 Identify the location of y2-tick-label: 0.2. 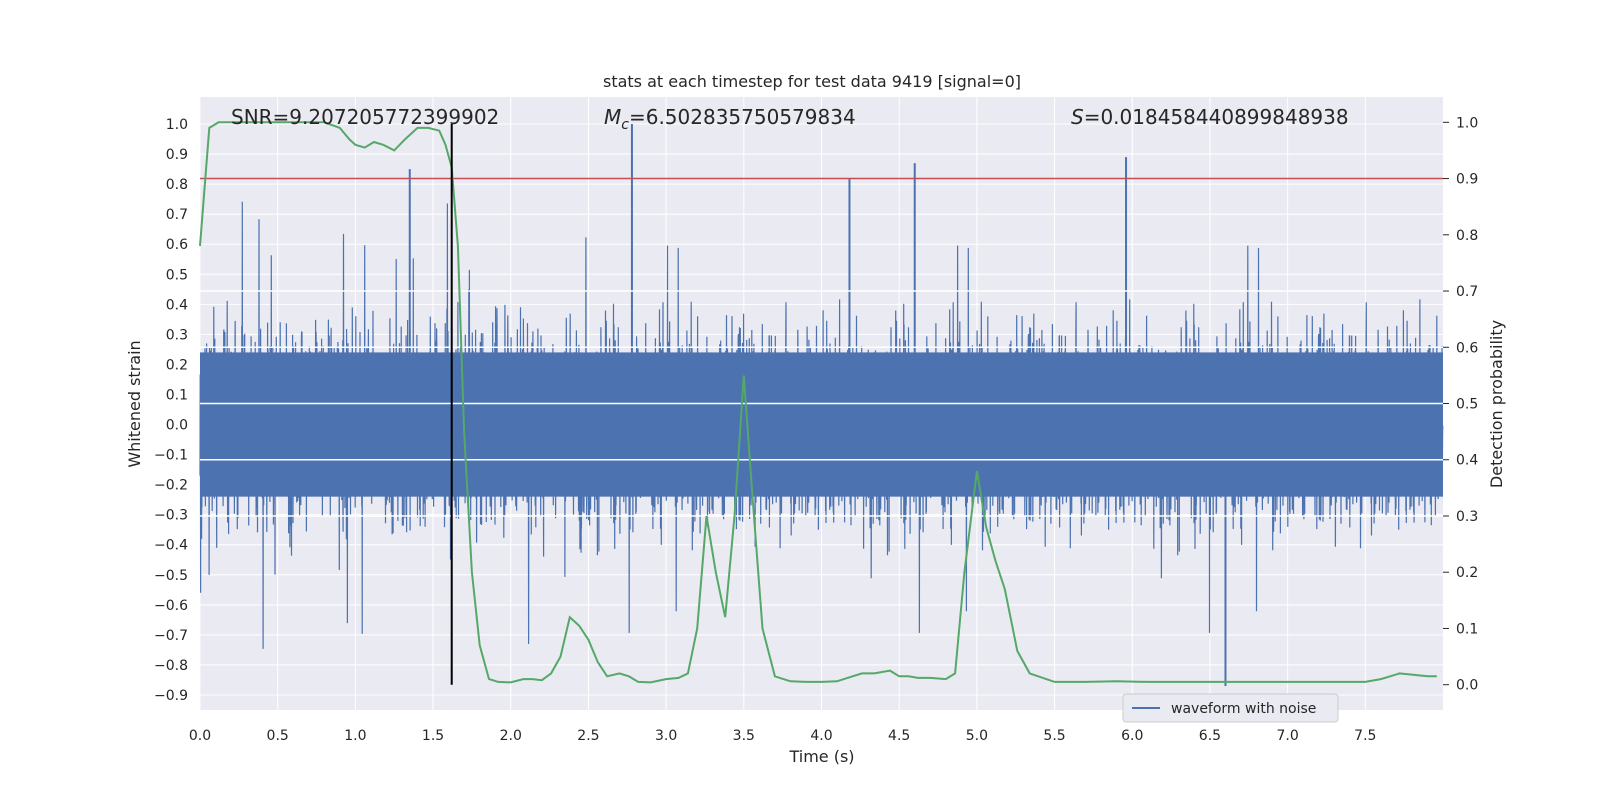
(1467, 573).